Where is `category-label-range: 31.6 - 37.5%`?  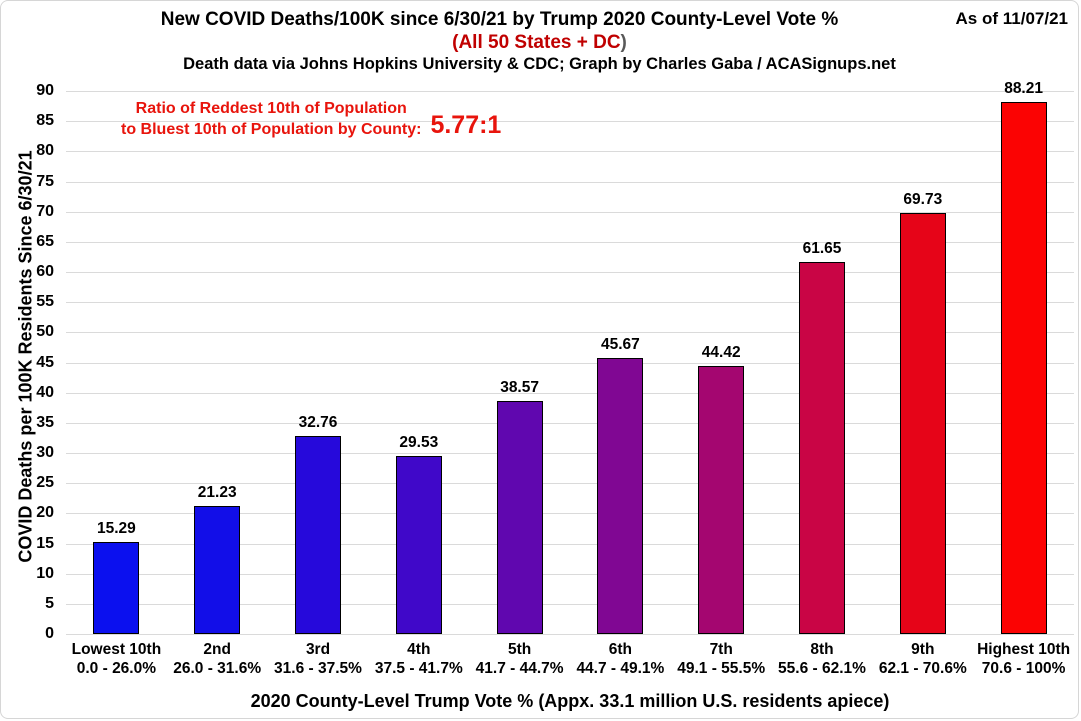 category-label-range: 31.6 - 37.5% is located at coordinates (318, 668).